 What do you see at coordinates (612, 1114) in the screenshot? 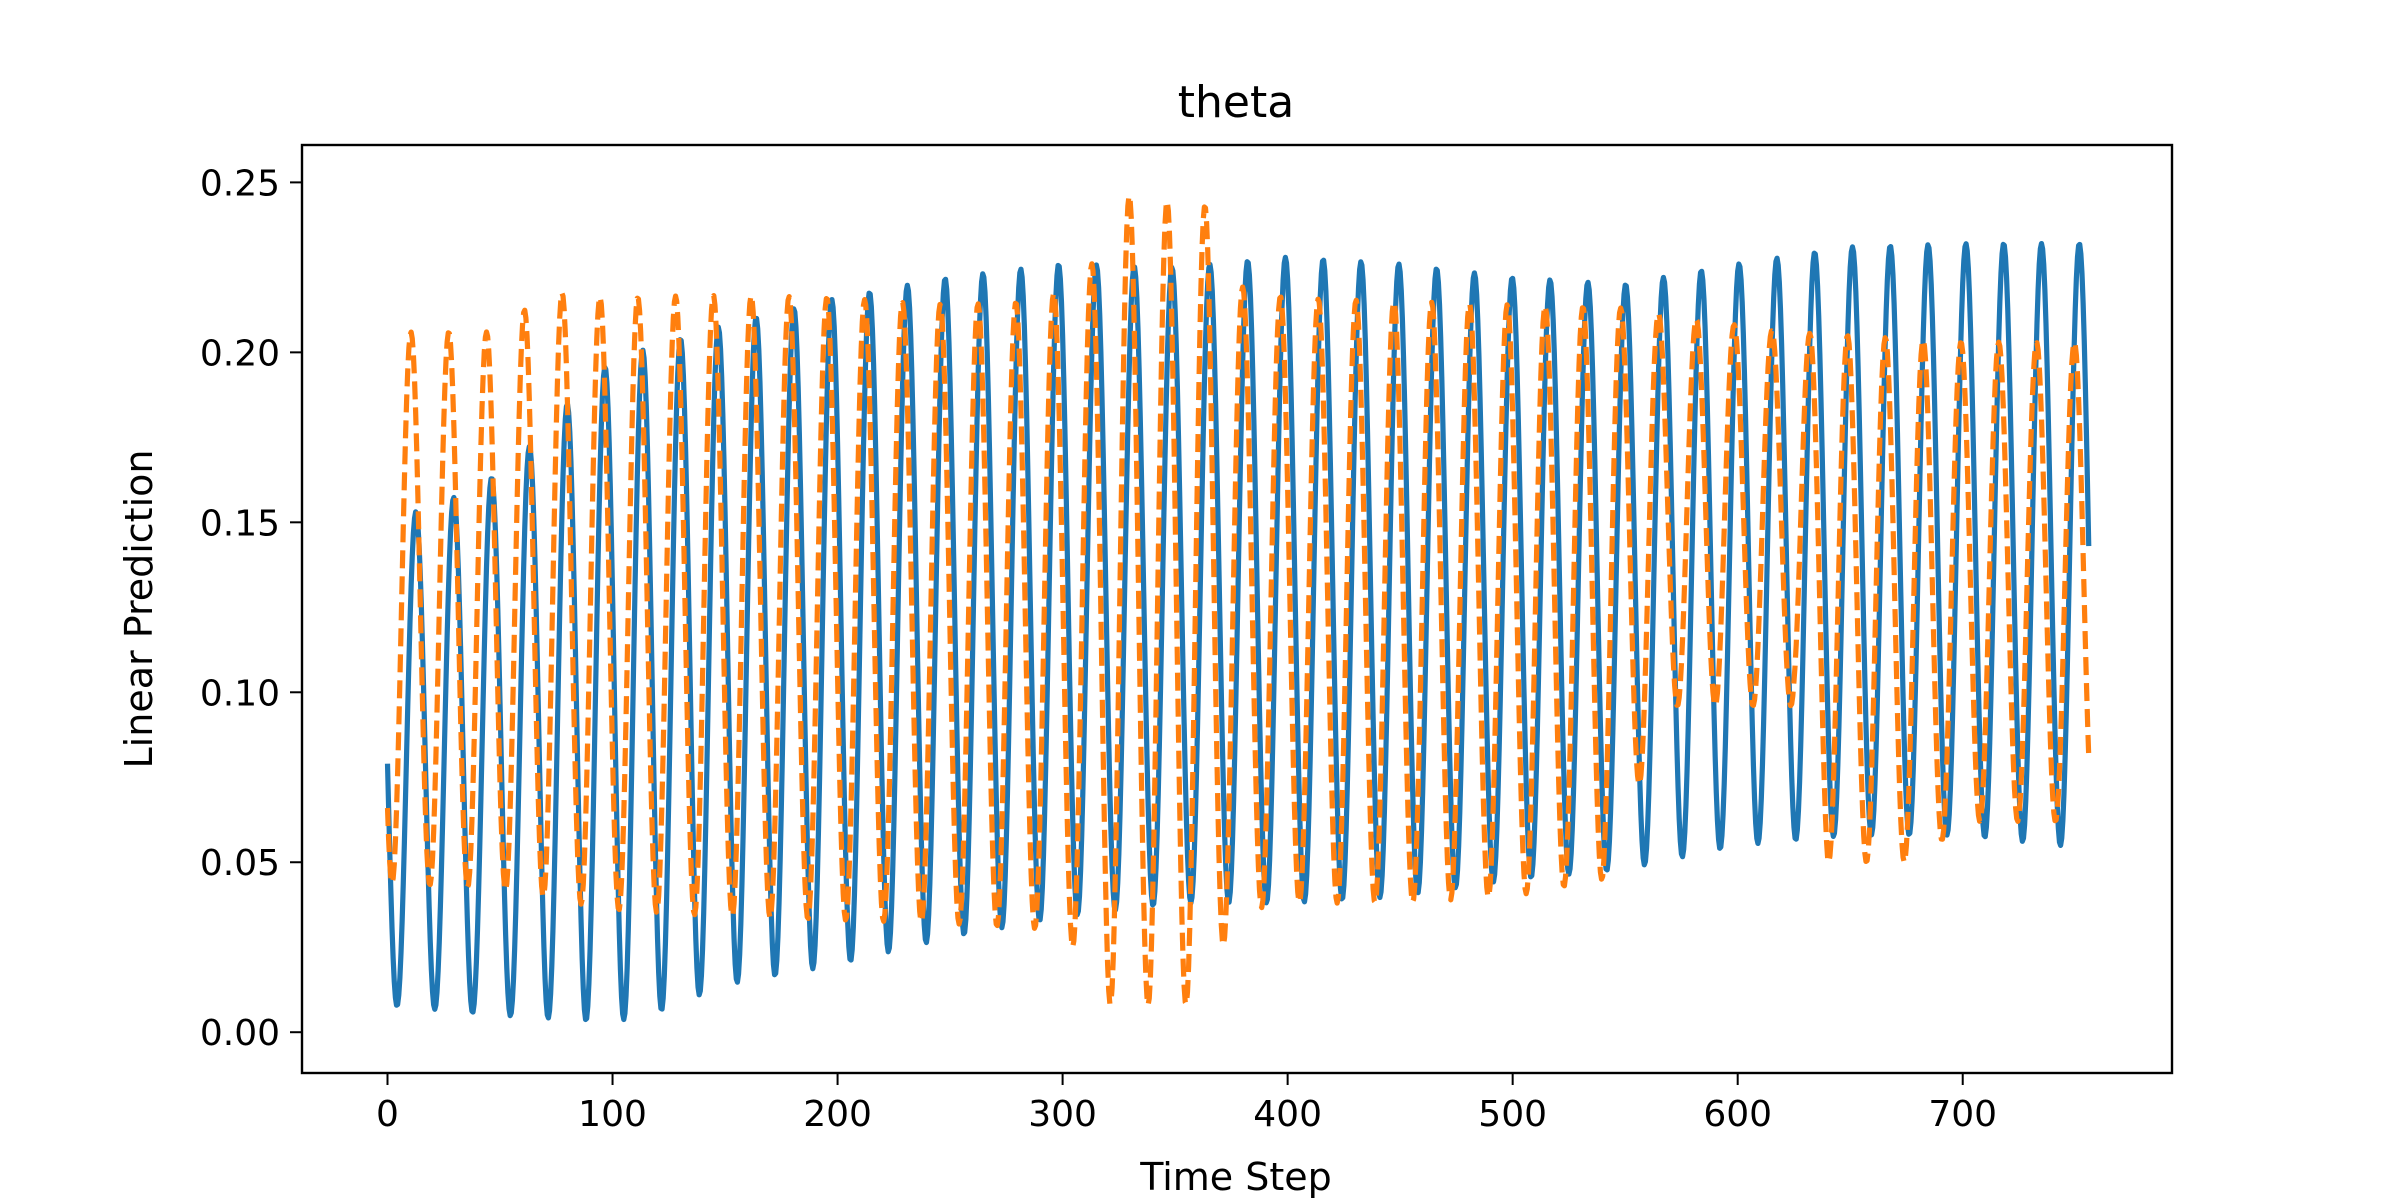
I see `x-tick-label: 100` at bounding box center [612, 1114].